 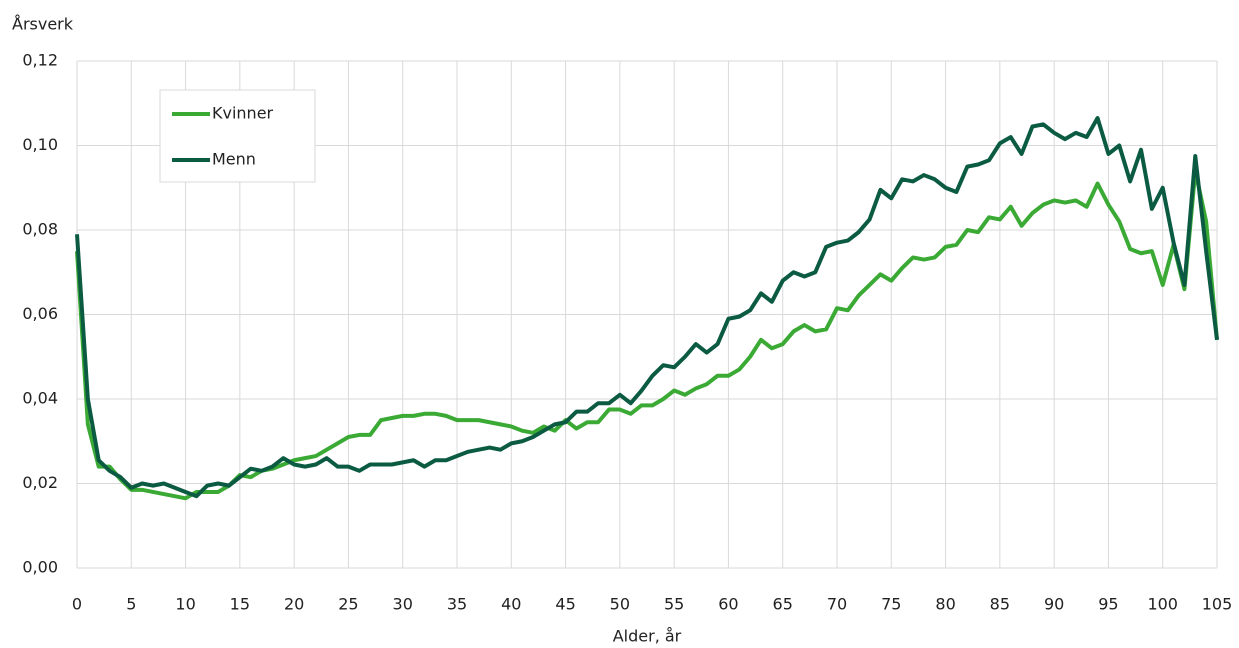 What do you see at coordinates (511, 604) in the screenshot?
I see `x-tick-label: 40` at bounding box center [511, 604].